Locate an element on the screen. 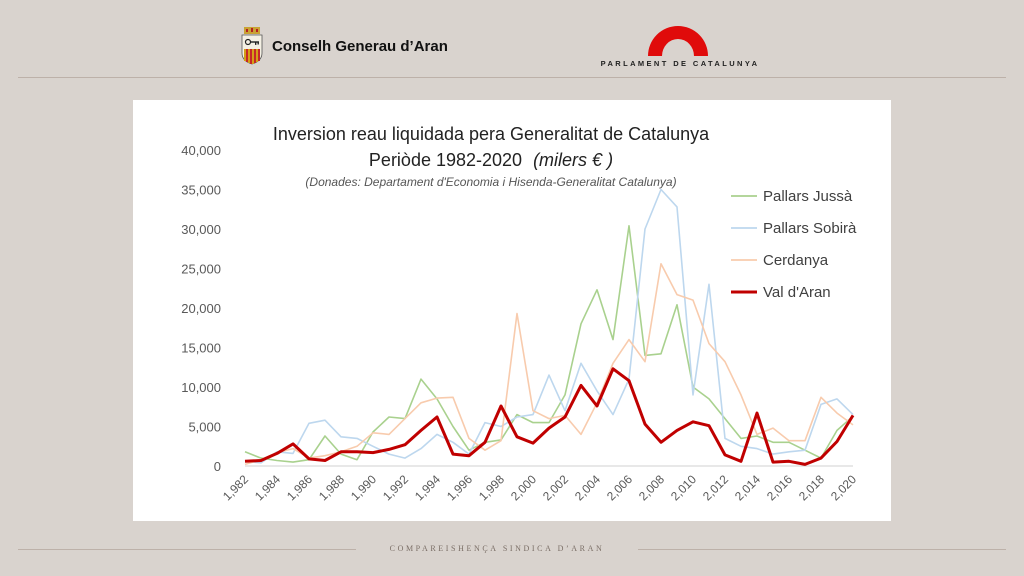  x-tick-label: 1,986 is located at coordinates (299, 487).